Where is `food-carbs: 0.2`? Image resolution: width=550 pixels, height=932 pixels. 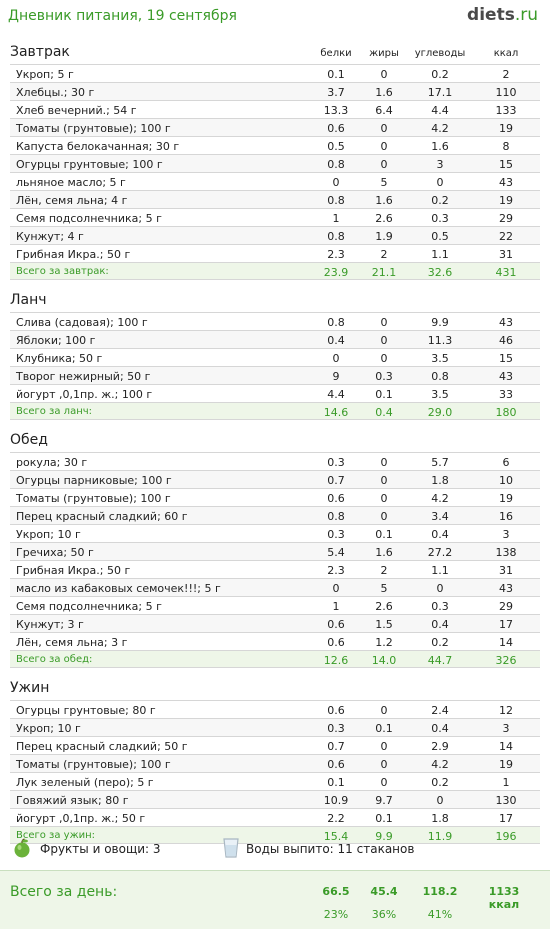 food-carbs: 0.2 is located at coordinates (440, 74).